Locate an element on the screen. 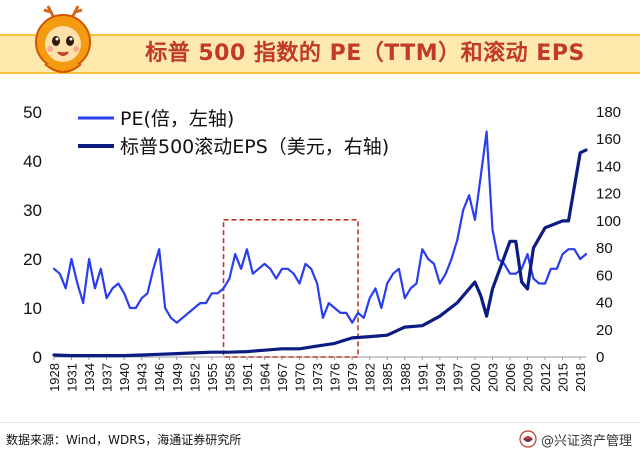  right-y-tick-label: 0 is located at coordinates (600, 357).